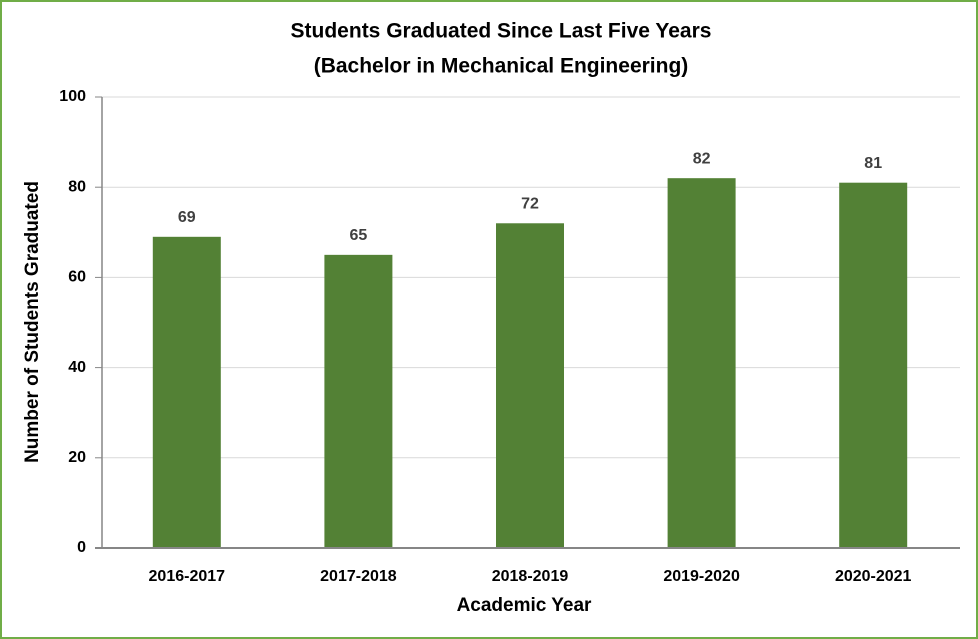 The image size is (978, 639). I want to click on y-tick-label: 0, so click(81, 547).